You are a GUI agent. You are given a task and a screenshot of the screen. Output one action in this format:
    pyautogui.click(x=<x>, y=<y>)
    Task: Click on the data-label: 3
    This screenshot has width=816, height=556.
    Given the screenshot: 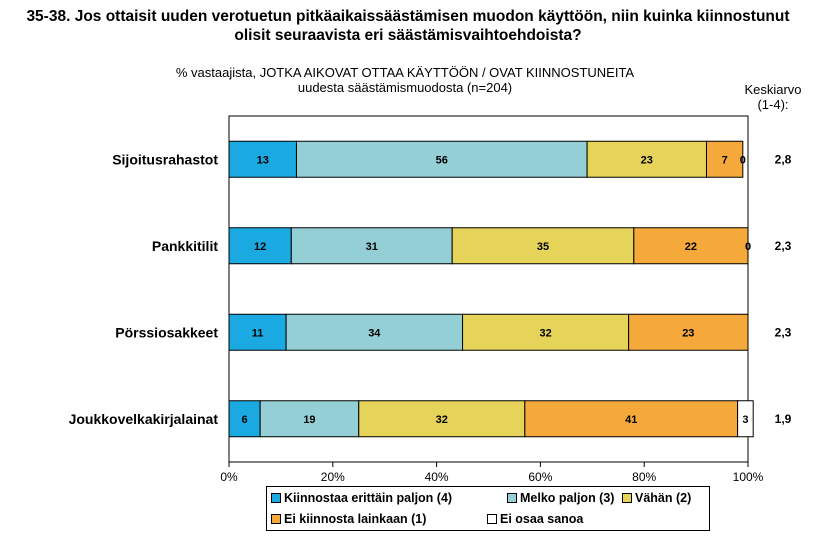 What is the action you would take?
    pyautogui.click(x=745, y=420)
    